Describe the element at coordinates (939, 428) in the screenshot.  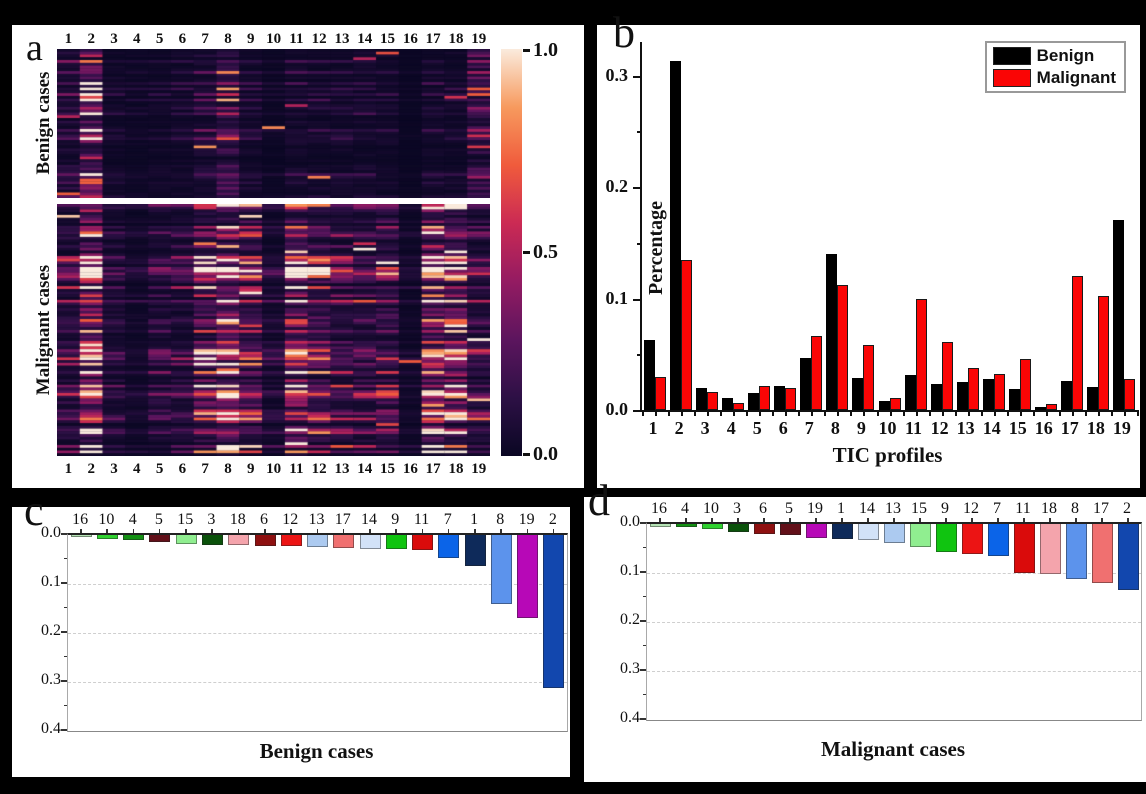
I see `x-tick-label-12: 12` at that location.